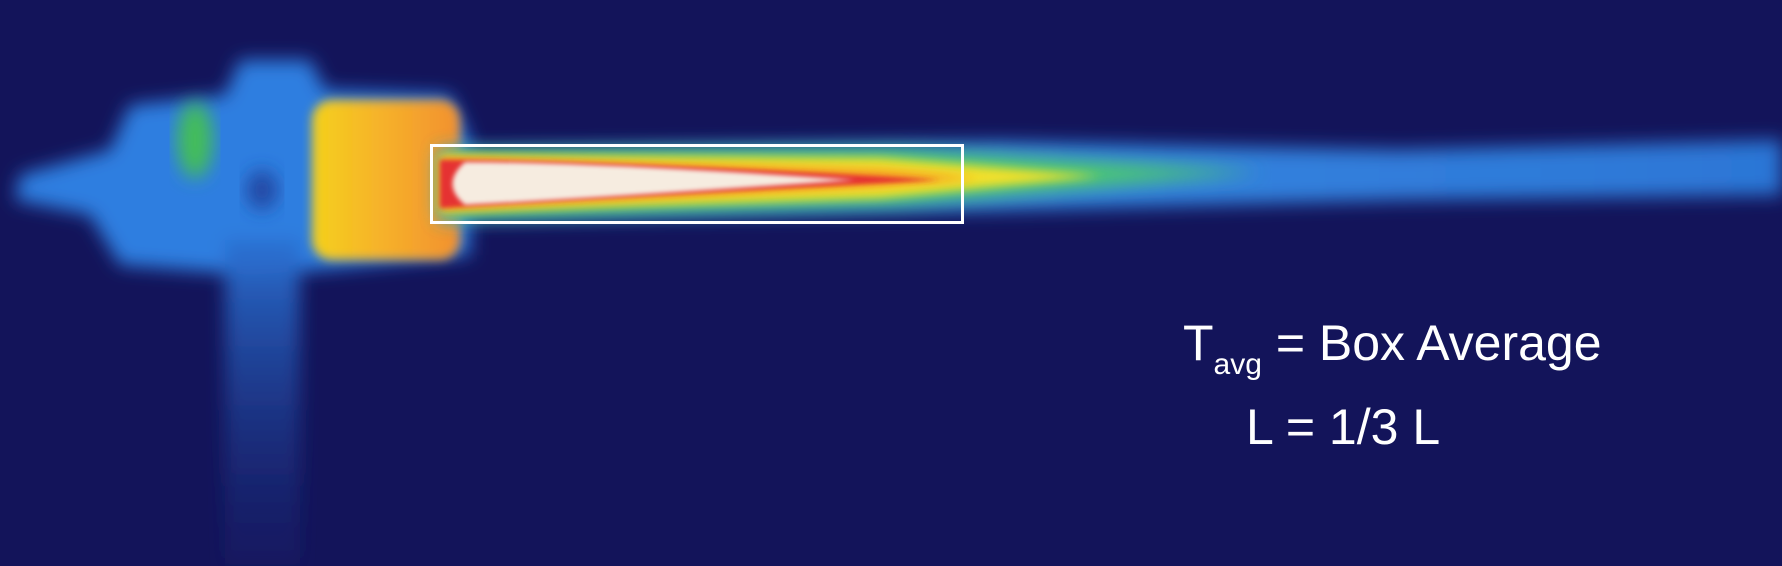  What do you see at coordinates (1343, 427) in the screenshot?
I see `length-annotation: L = 1/3 L` at bounding box center [1343, 427].